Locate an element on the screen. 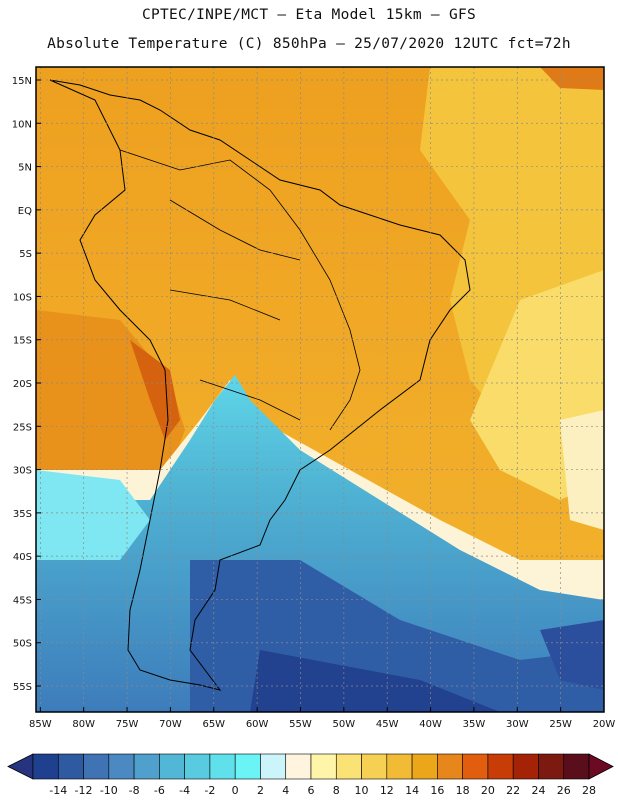 This screenshot has width=618, height=800. lat-label: 40S is located at coordinates (22, 557).